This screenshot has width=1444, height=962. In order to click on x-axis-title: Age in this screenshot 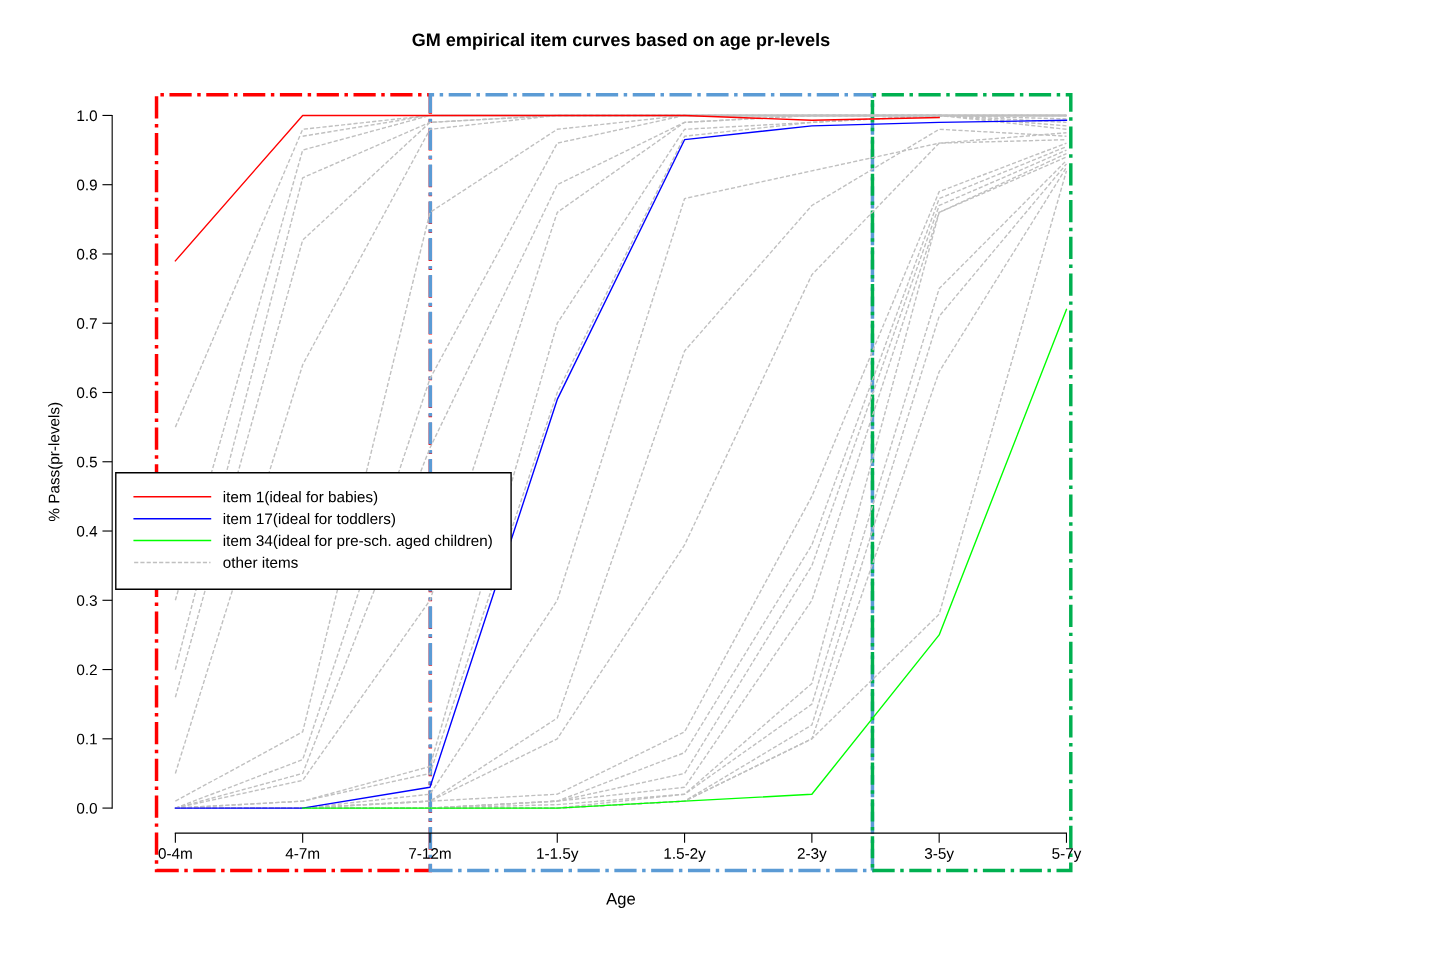, I will do `click(621, 900)`.